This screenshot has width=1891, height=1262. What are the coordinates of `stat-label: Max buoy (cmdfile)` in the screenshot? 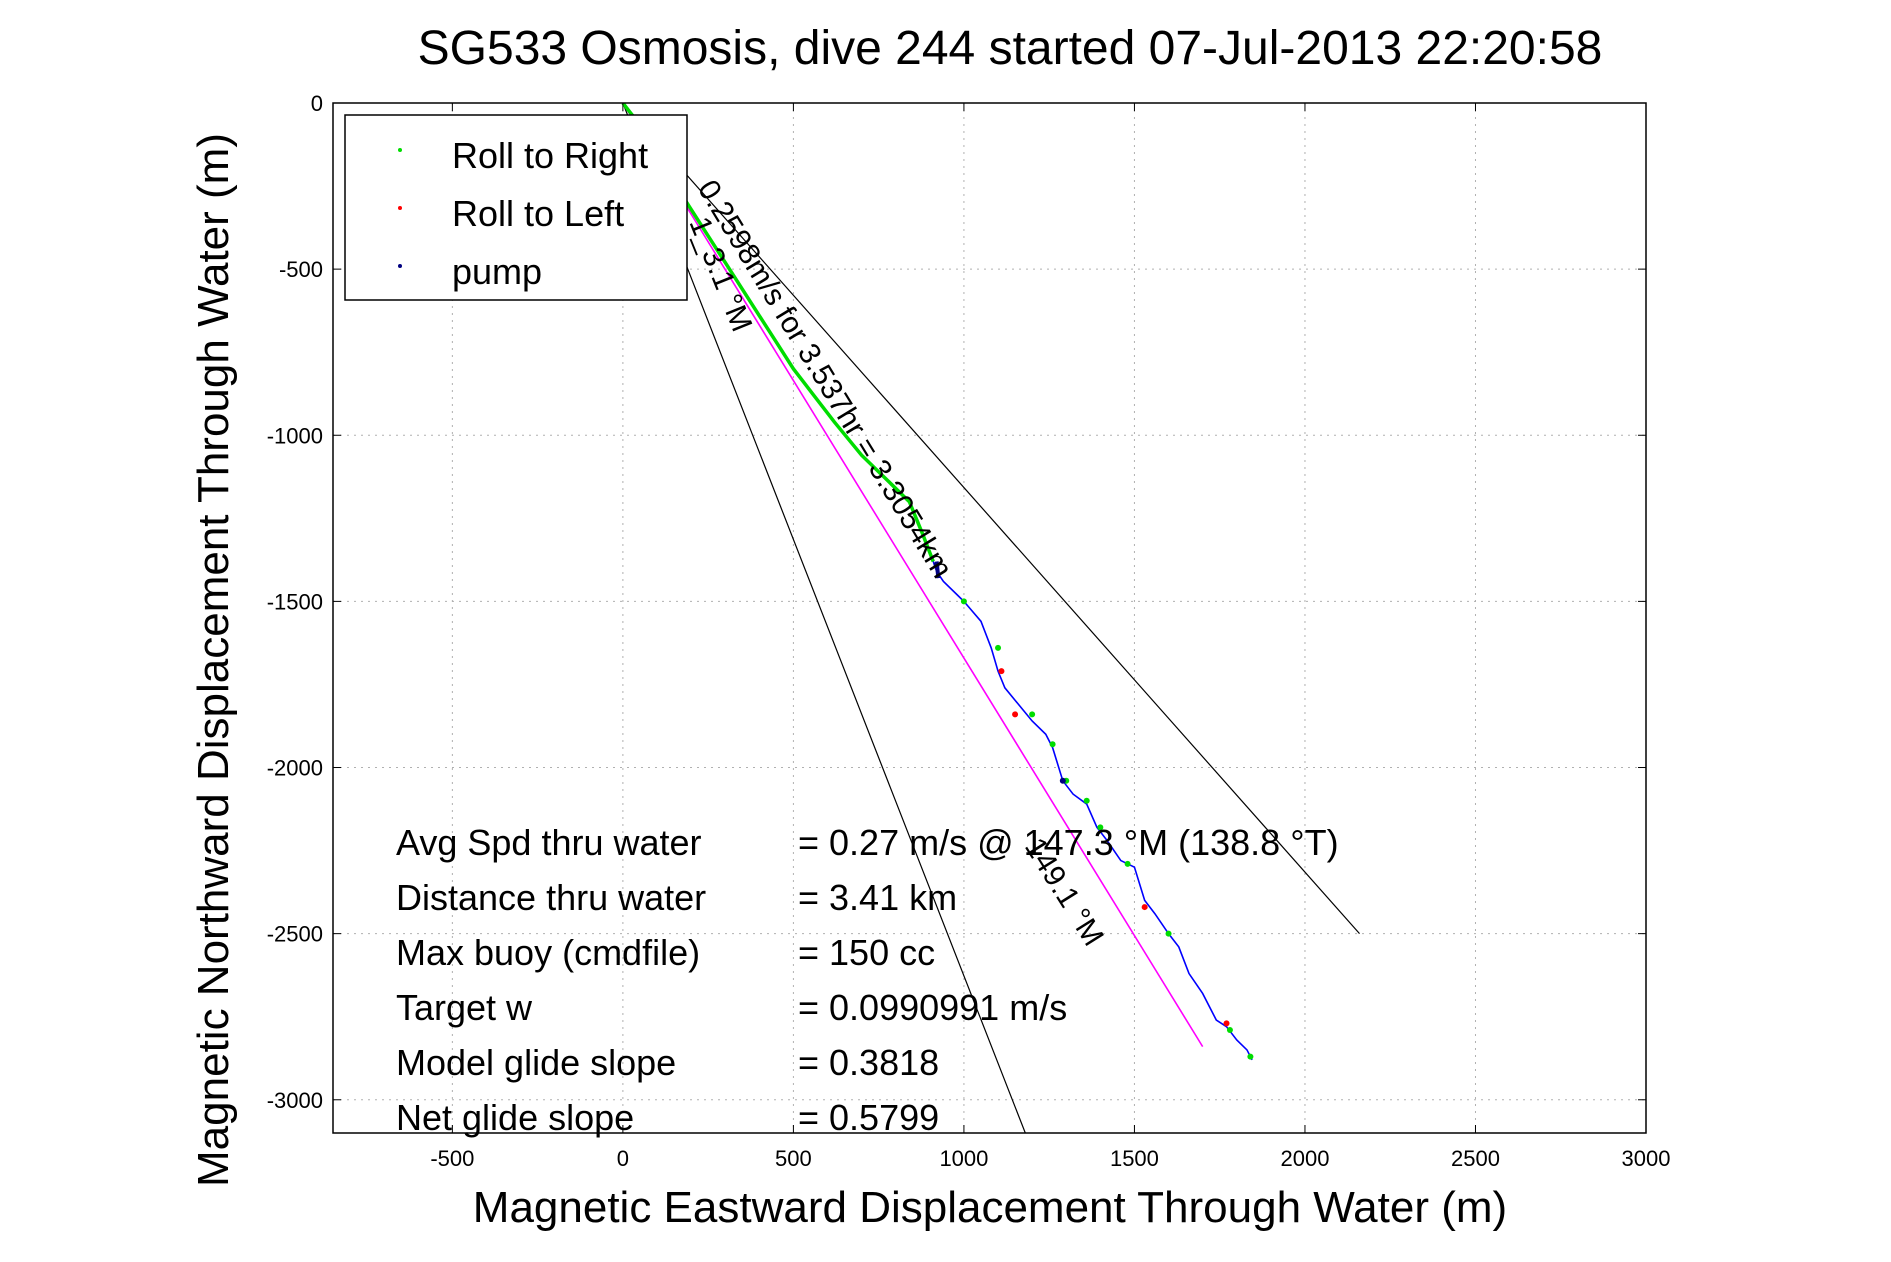 It's located at (548, 952).